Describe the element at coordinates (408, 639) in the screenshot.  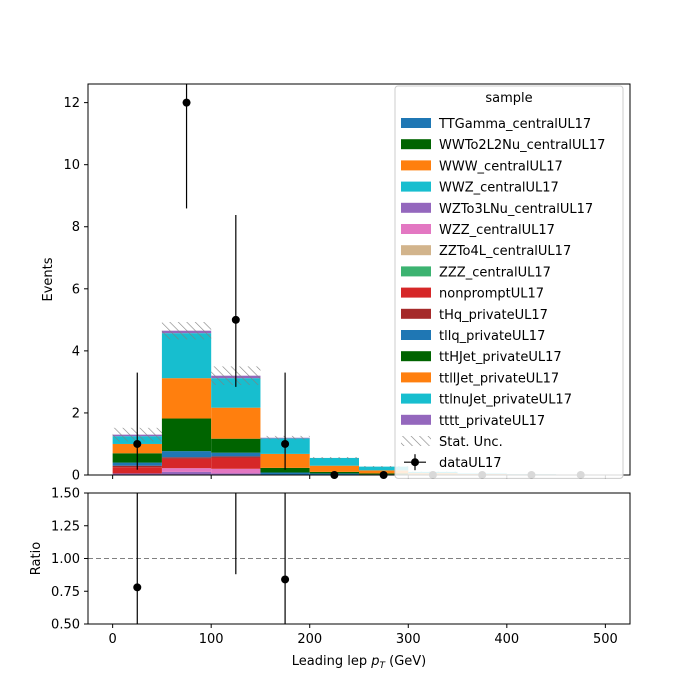
I see `ratio-xtick-label-3: 300` at that location.